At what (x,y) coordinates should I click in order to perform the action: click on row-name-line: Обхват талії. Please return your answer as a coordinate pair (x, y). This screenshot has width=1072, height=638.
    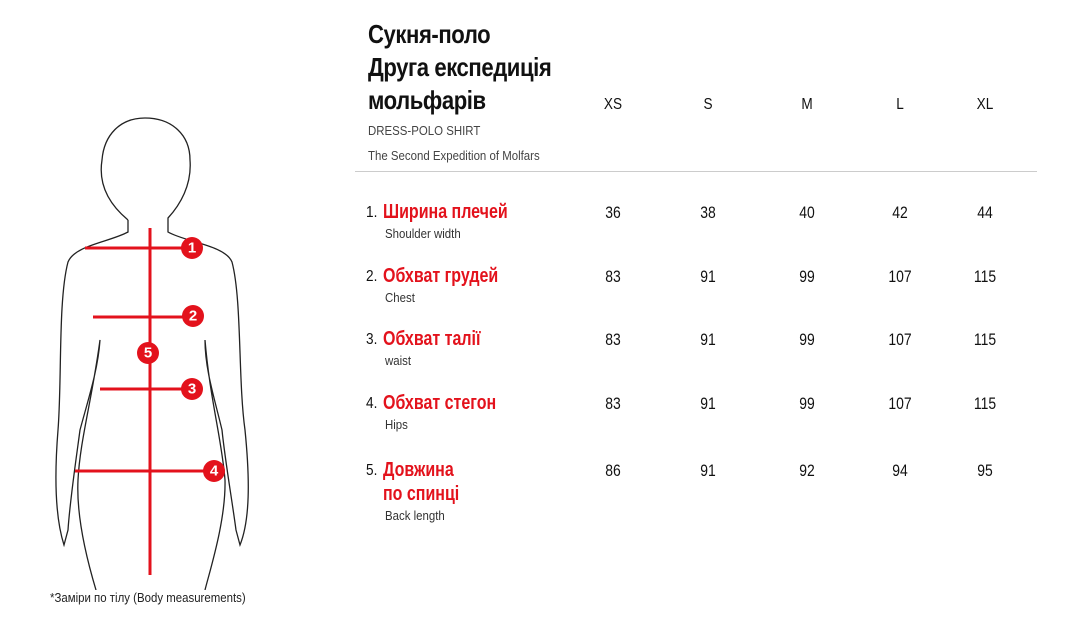
    Looking at the image, I should click on (432, 339).